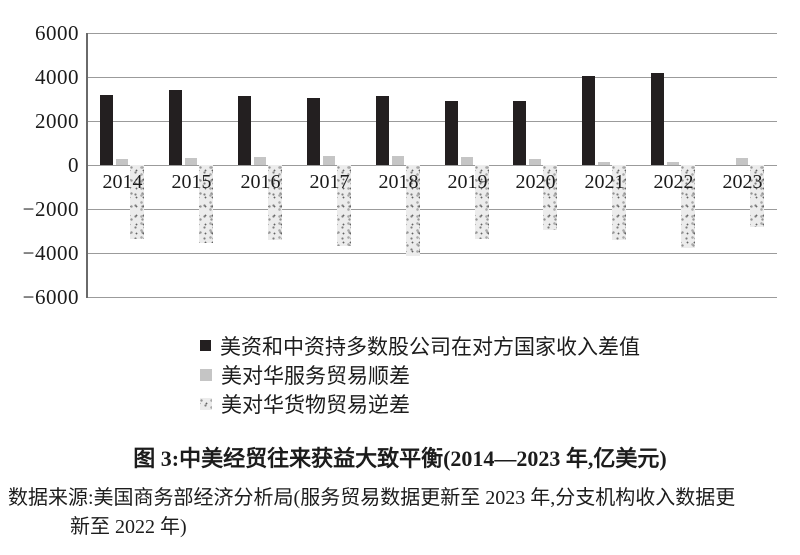 The image size is (800, 555). I want to click on bar-2017-series0, so click(313, 131).